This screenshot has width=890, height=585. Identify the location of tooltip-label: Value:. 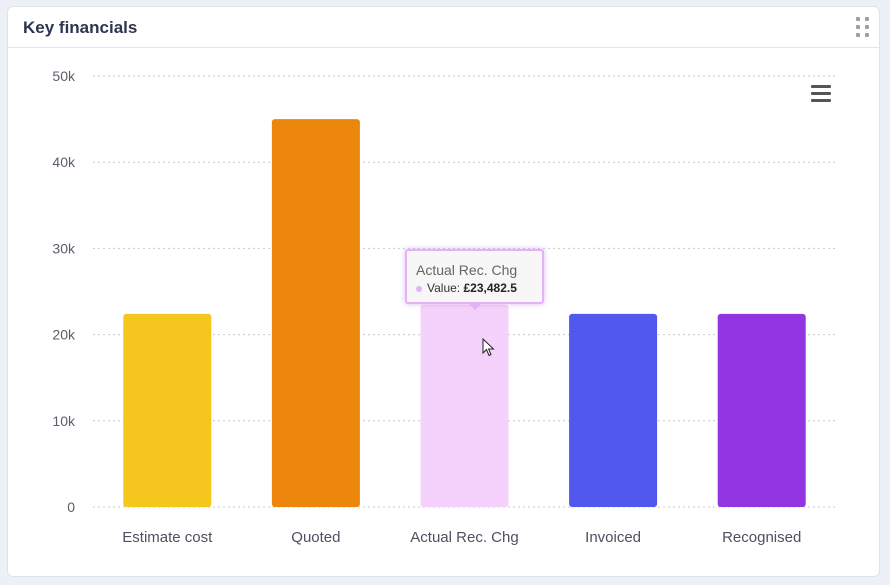
(444, 288).